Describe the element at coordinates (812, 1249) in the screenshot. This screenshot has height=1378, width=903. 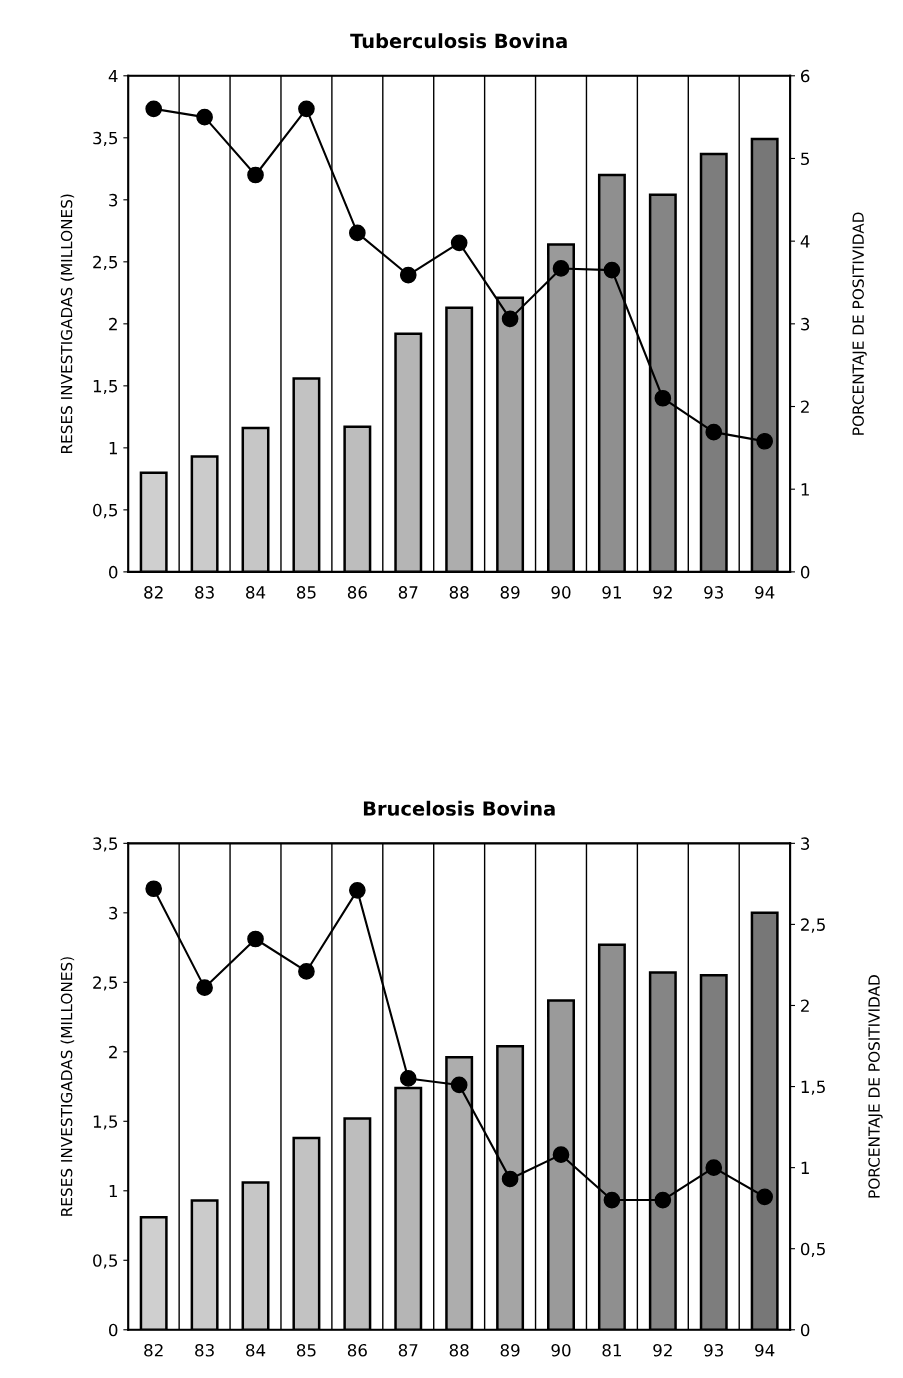
I see `y2-tick-label: 0,5` at that location.